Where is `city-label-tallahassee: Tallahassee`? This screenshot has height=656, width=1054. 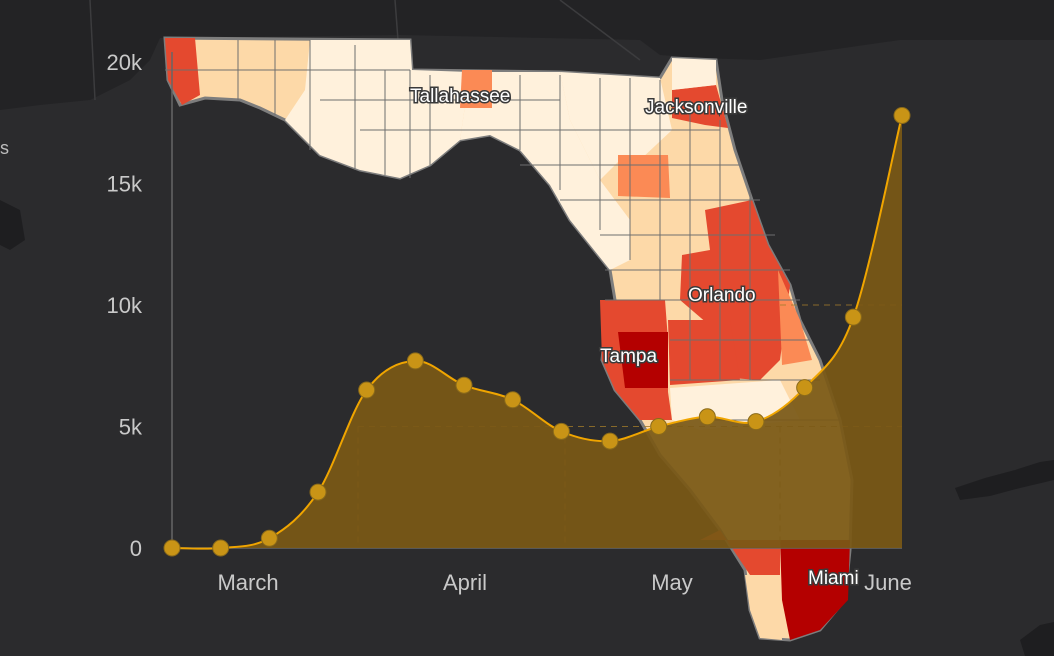 city-label-tallahassee: Tallahassee is located at coordinates (460, 96).